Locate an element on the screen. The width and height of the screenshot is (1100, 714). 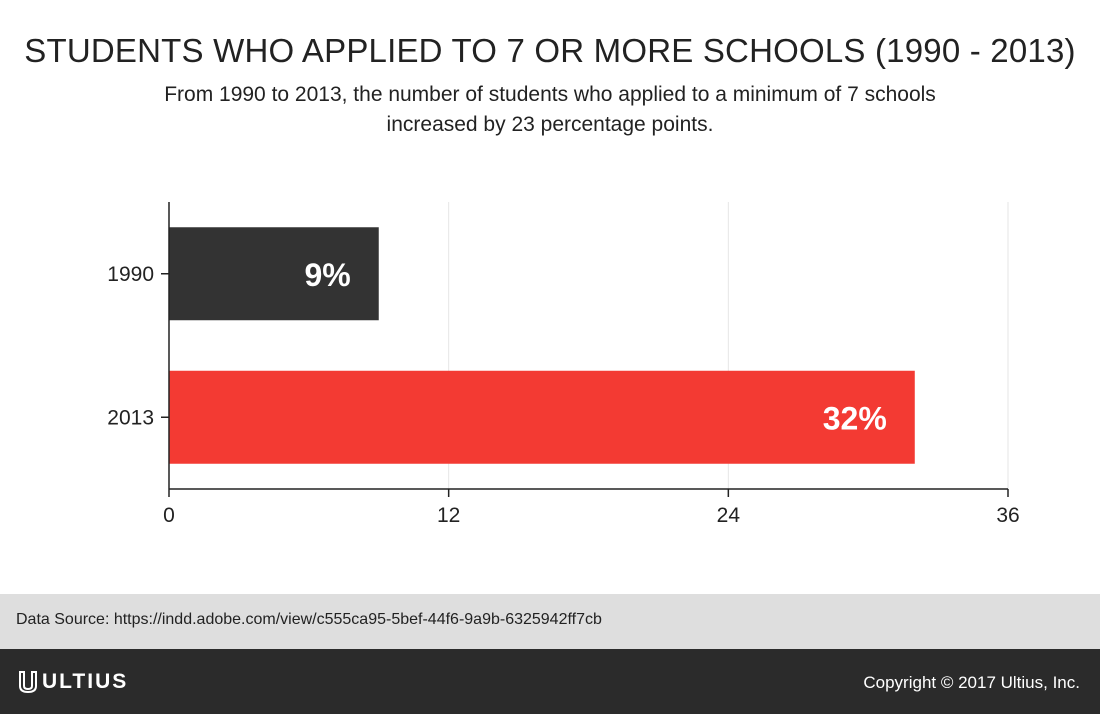
ultius-logo: ULTIUS is located at coordinates (73, 682).